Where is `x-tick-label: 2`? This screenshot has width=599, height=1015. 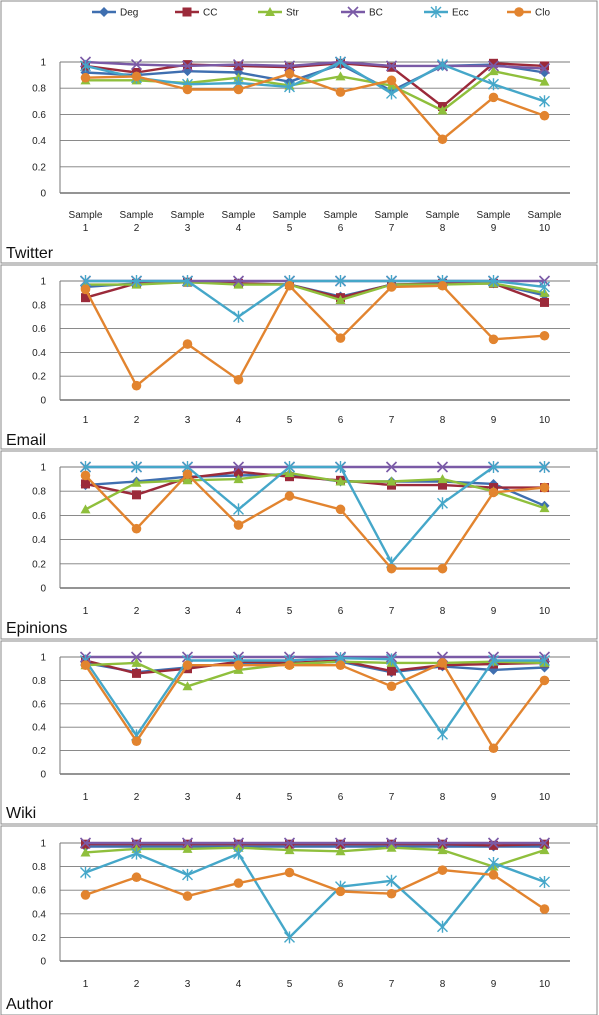 x-tick-label: 2 is located at coordinates (137, 797).